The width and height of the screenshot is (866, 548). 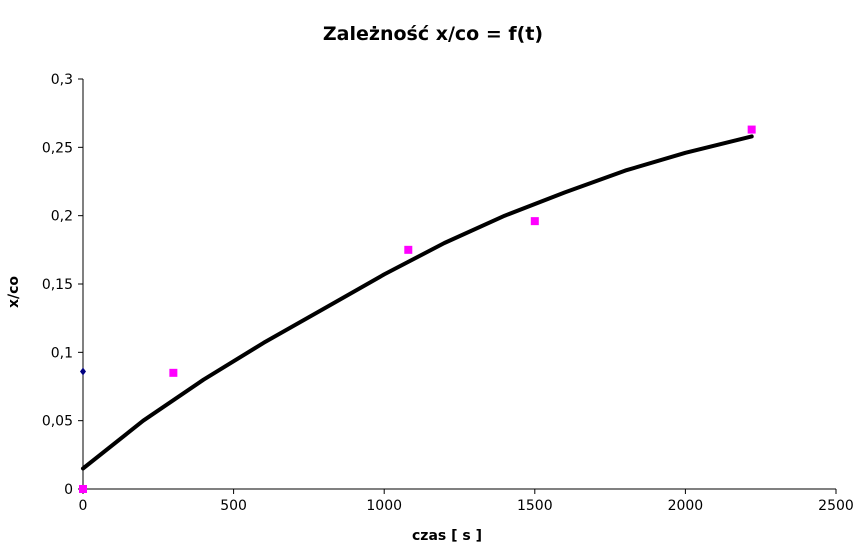 What do you see at coordinates (447, 536) in the screenshot?
I see `x-axis-title: czas [ s ]` at bounding box center [447, 536].